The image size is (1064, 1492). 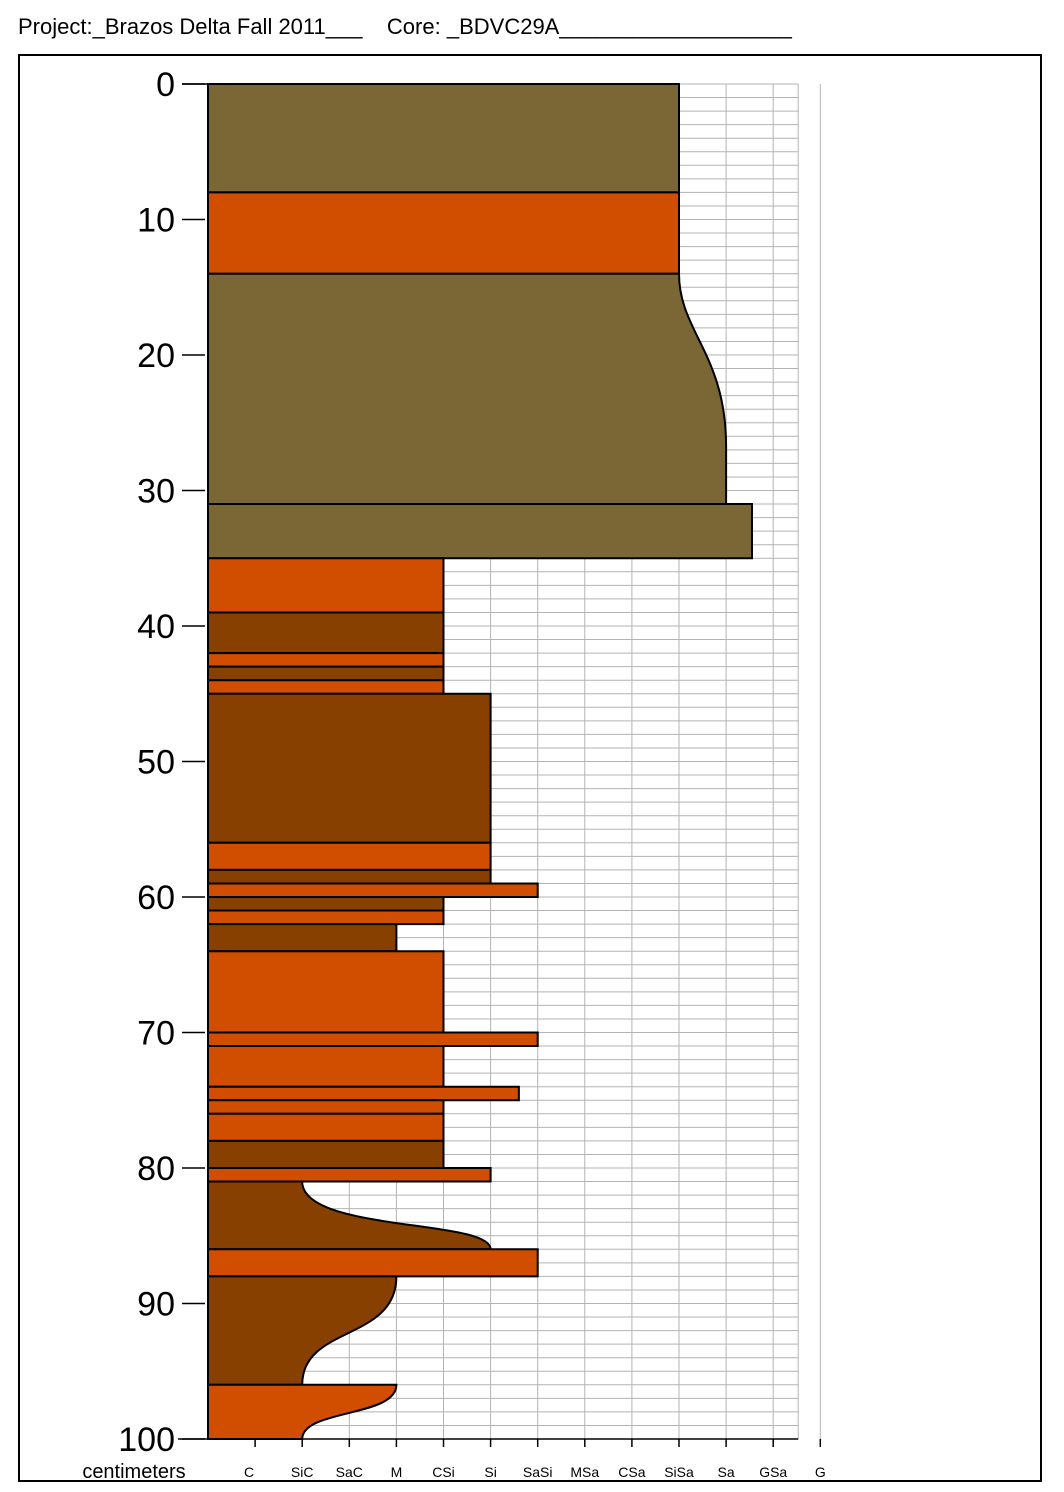 I want to click on grain-class-label: CSa, so click(x=631, y=1472).